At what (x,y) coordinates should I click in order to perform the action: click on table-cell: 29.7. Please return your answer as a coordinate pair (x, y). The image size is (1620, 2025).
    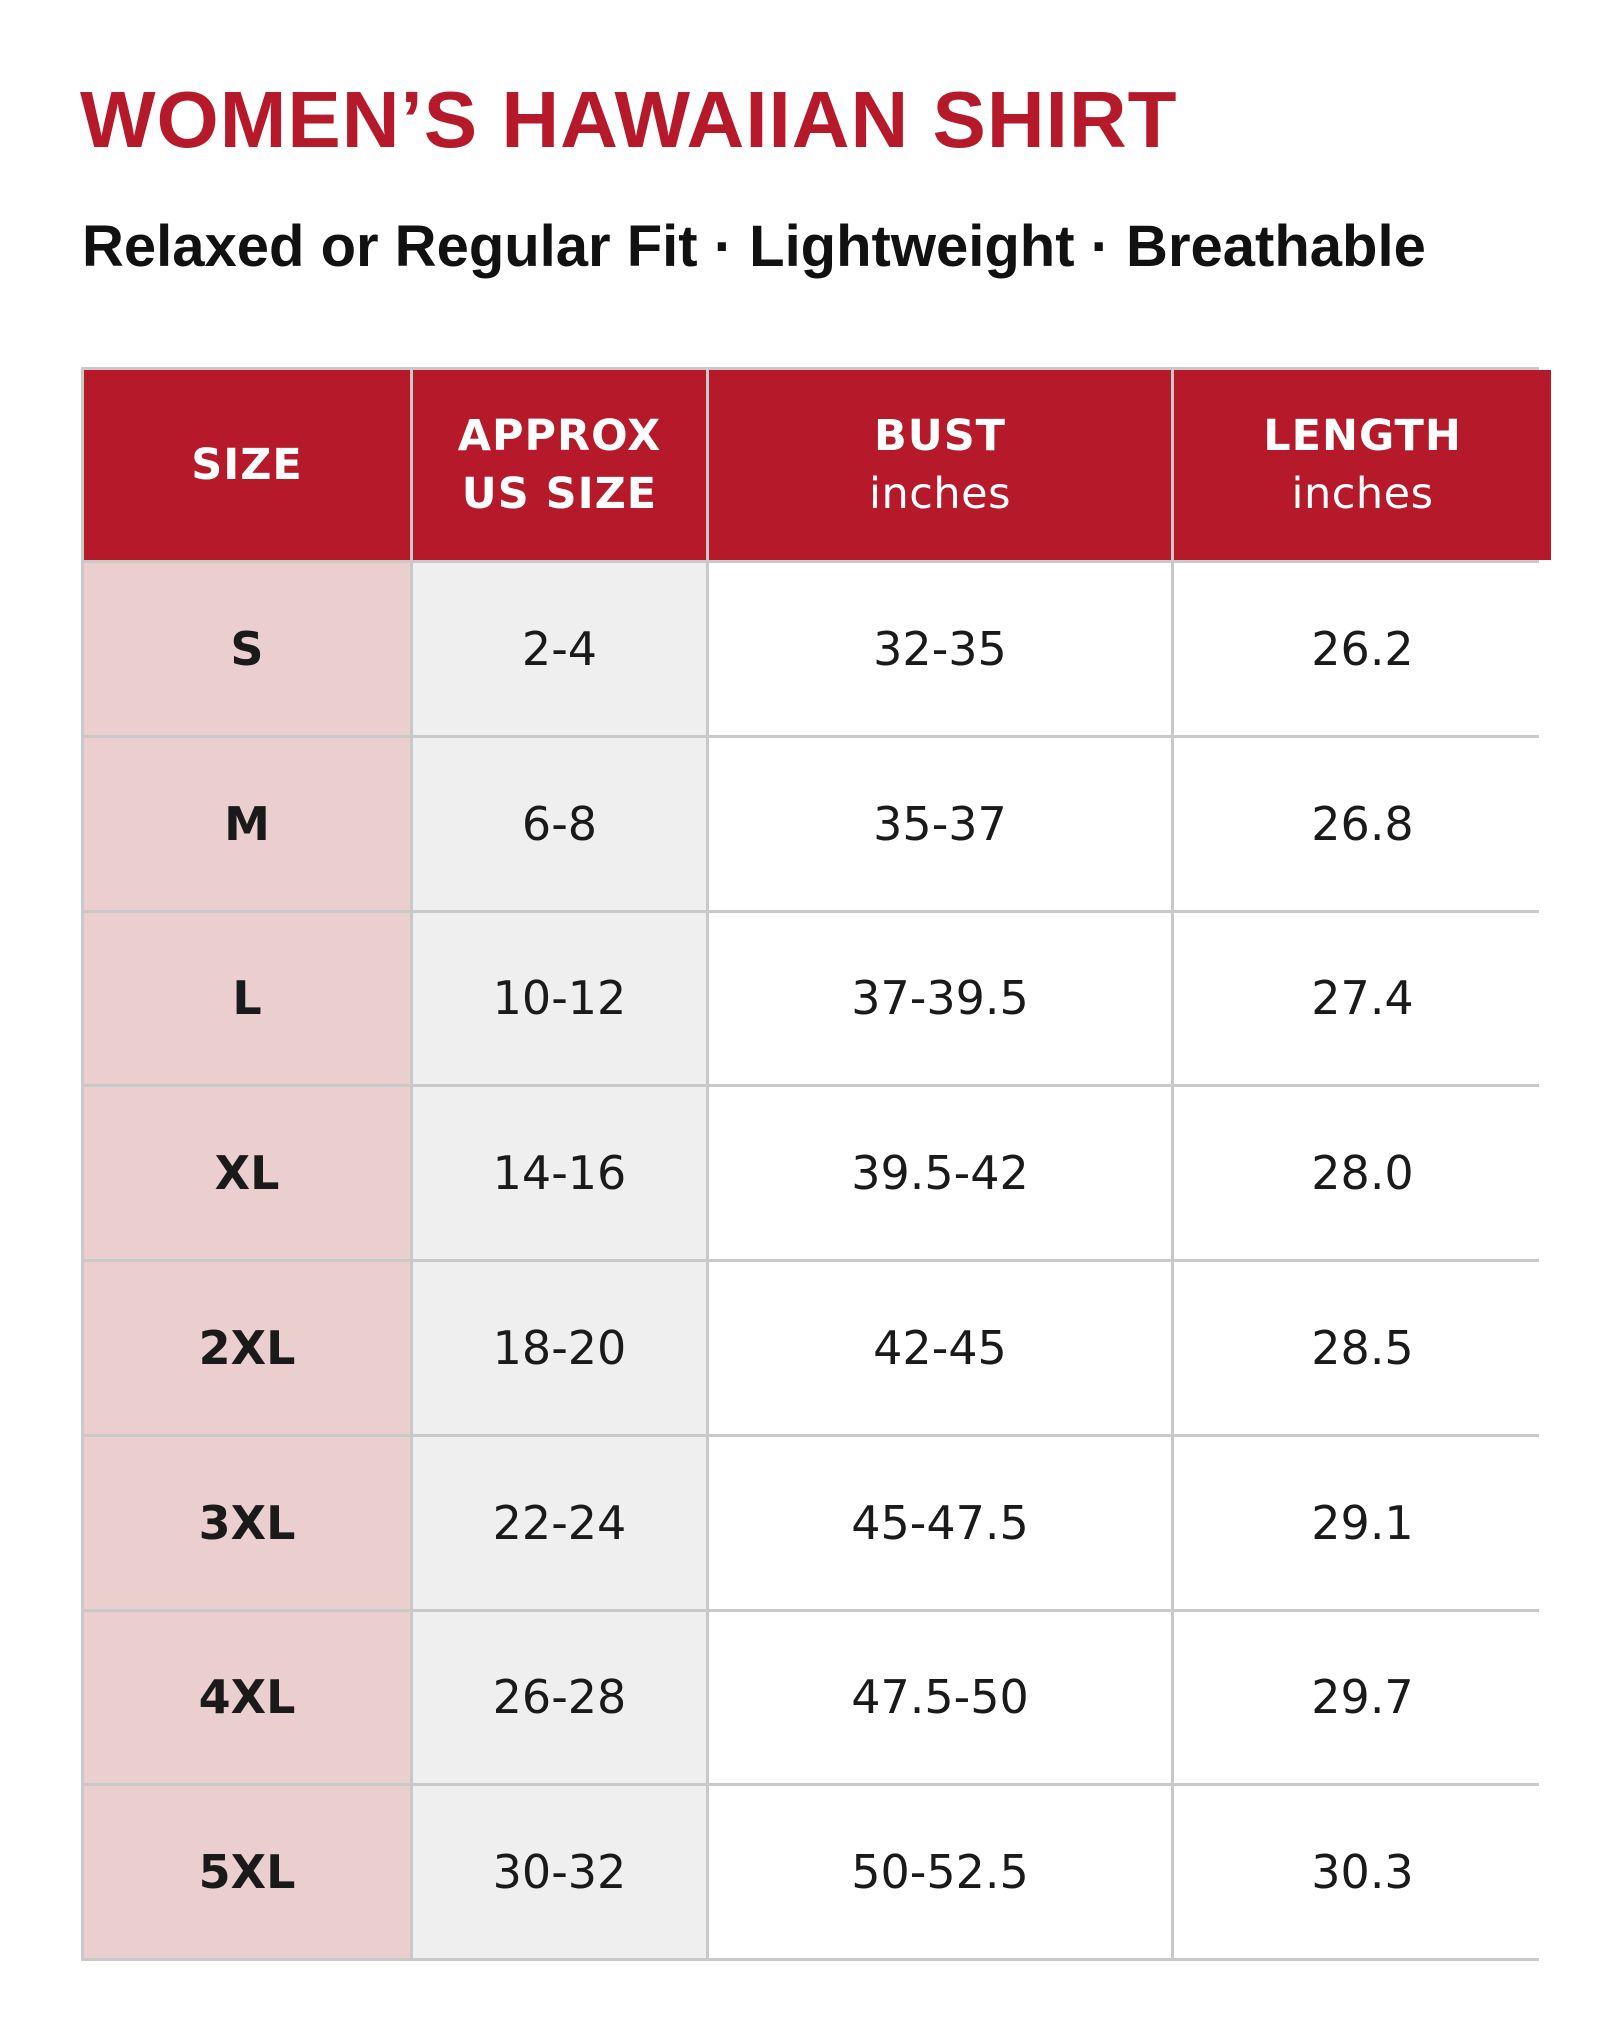
    Looking at the image, I should click on (1362, 1697).